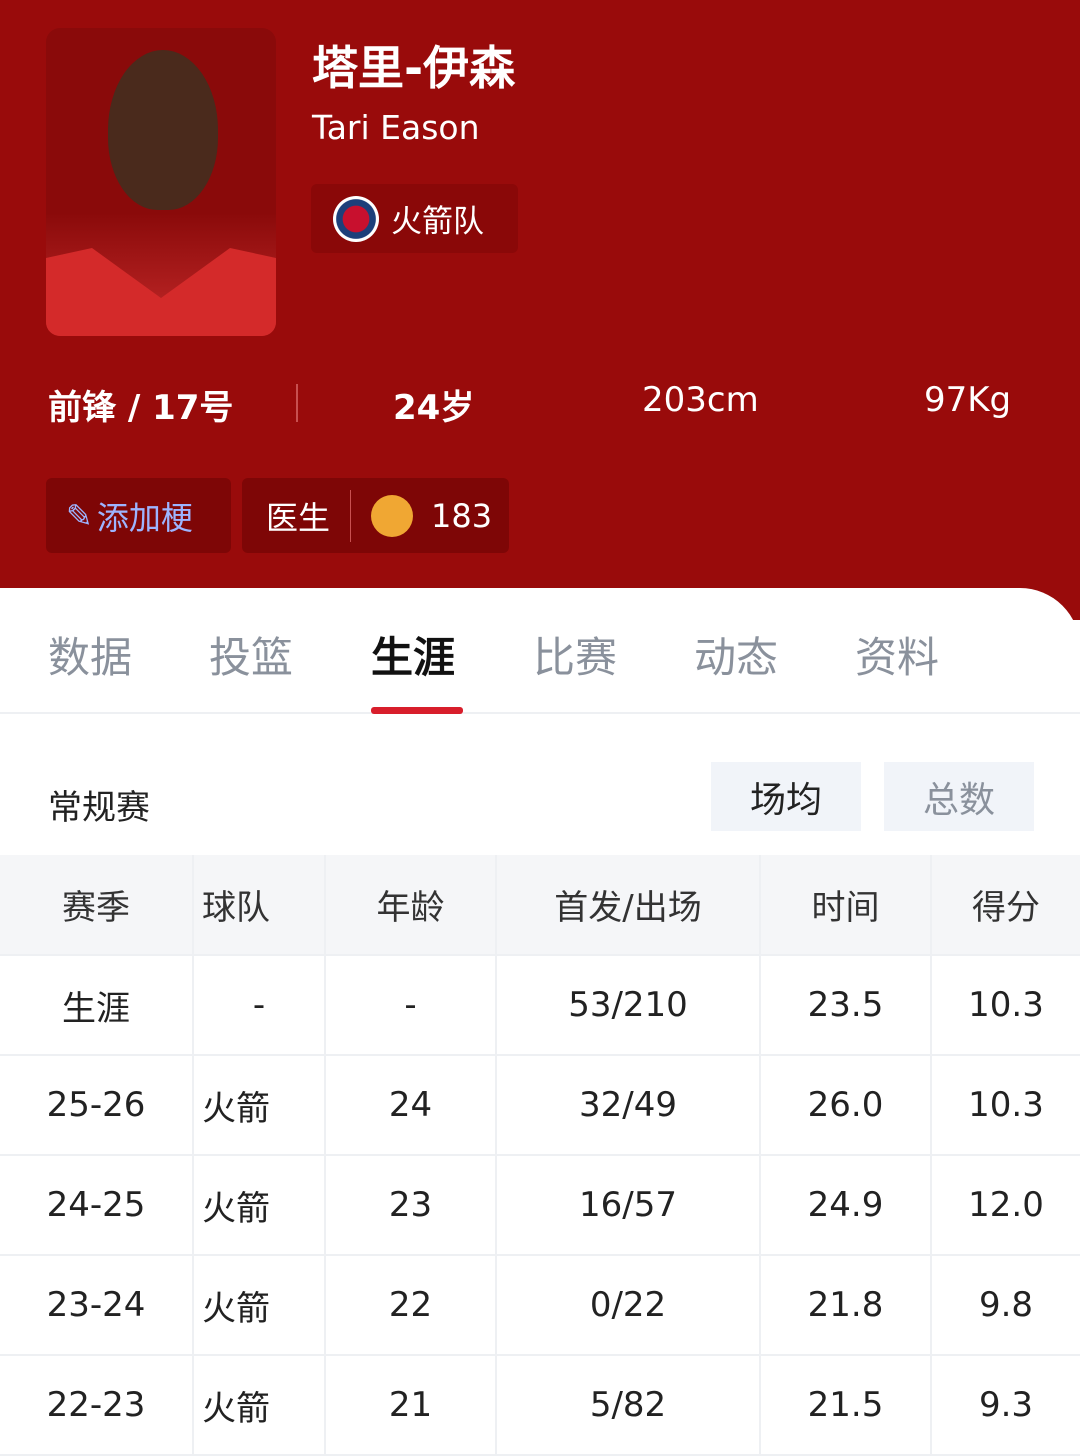 The height and width of the screenshot is (1456, 1080). Describe the element at coordinates (411, 1205) in the screenshot. I see `table-cell: 23` at that location.